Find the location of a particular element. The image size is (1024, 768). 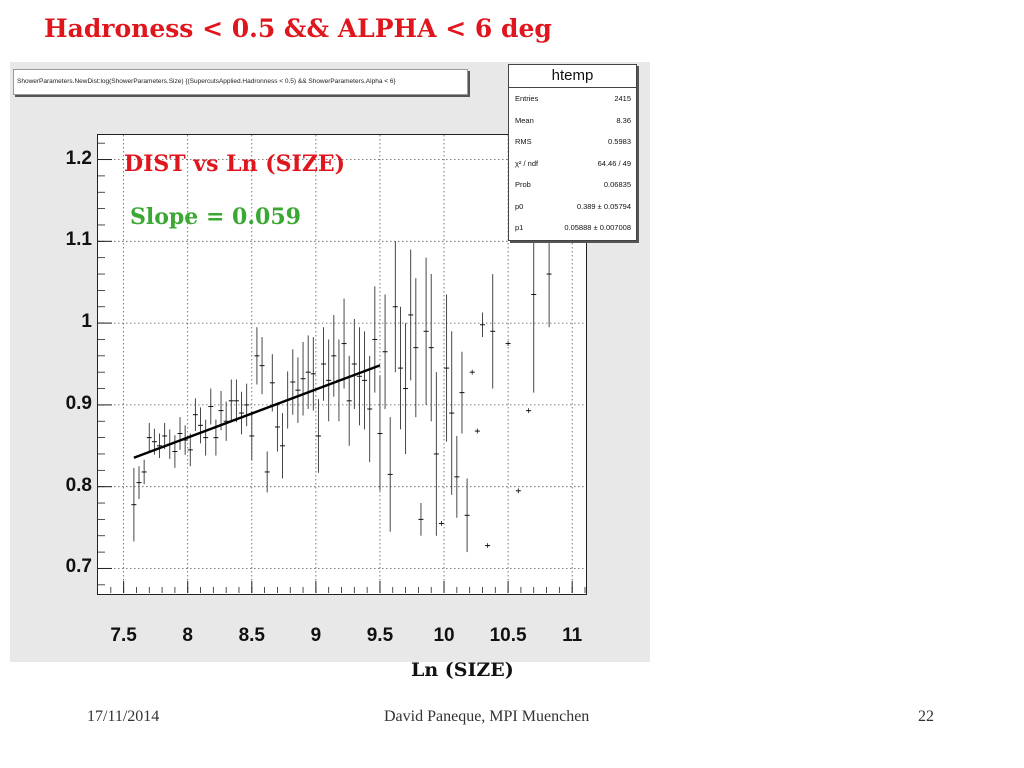

stats-value: 0.05888 ± 0.007008 is located at coordinates (597, 227).